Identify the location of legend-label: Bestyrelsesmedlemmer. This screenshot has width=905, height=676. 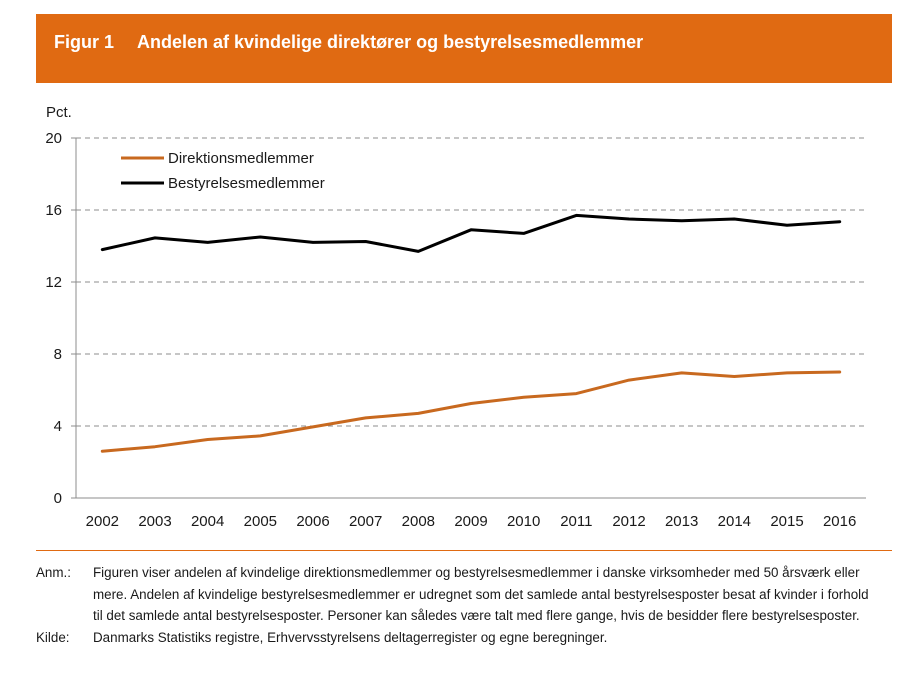
(246, 183).